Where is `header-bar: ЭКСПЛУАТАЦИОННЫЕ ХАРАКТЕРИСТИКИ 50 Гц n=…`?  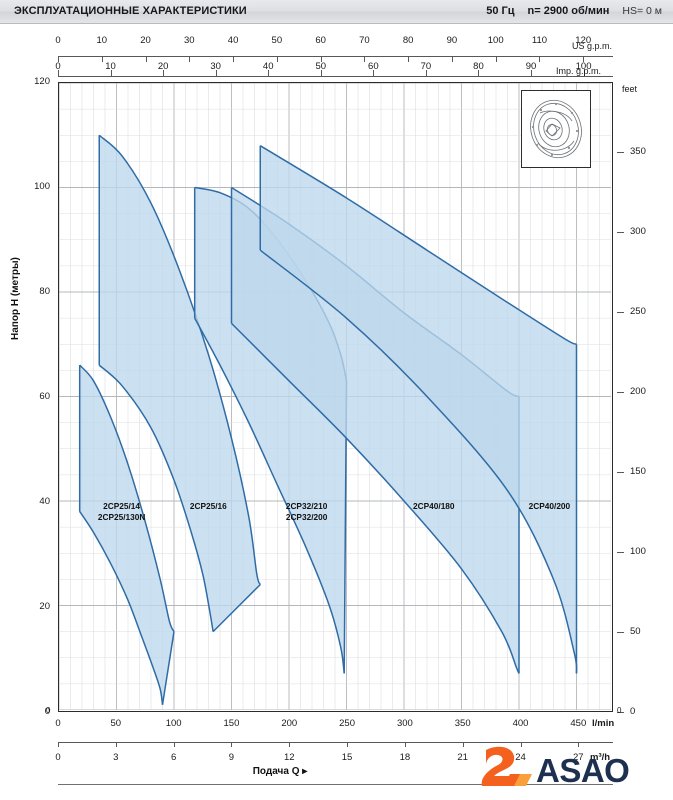
header-bar: ЭКСПЛУАТАЦИОННЫЕ ХАРАКТЕРИСТИКИ 50 Гц n=… is located at coordinates (336, 12).